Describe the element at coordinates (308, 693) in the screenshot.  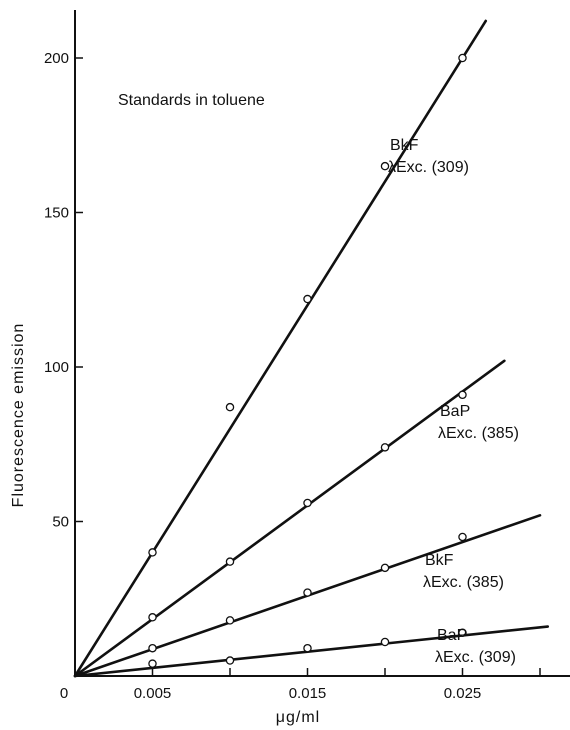
I see `x-tick-label: 0.015` at that location.